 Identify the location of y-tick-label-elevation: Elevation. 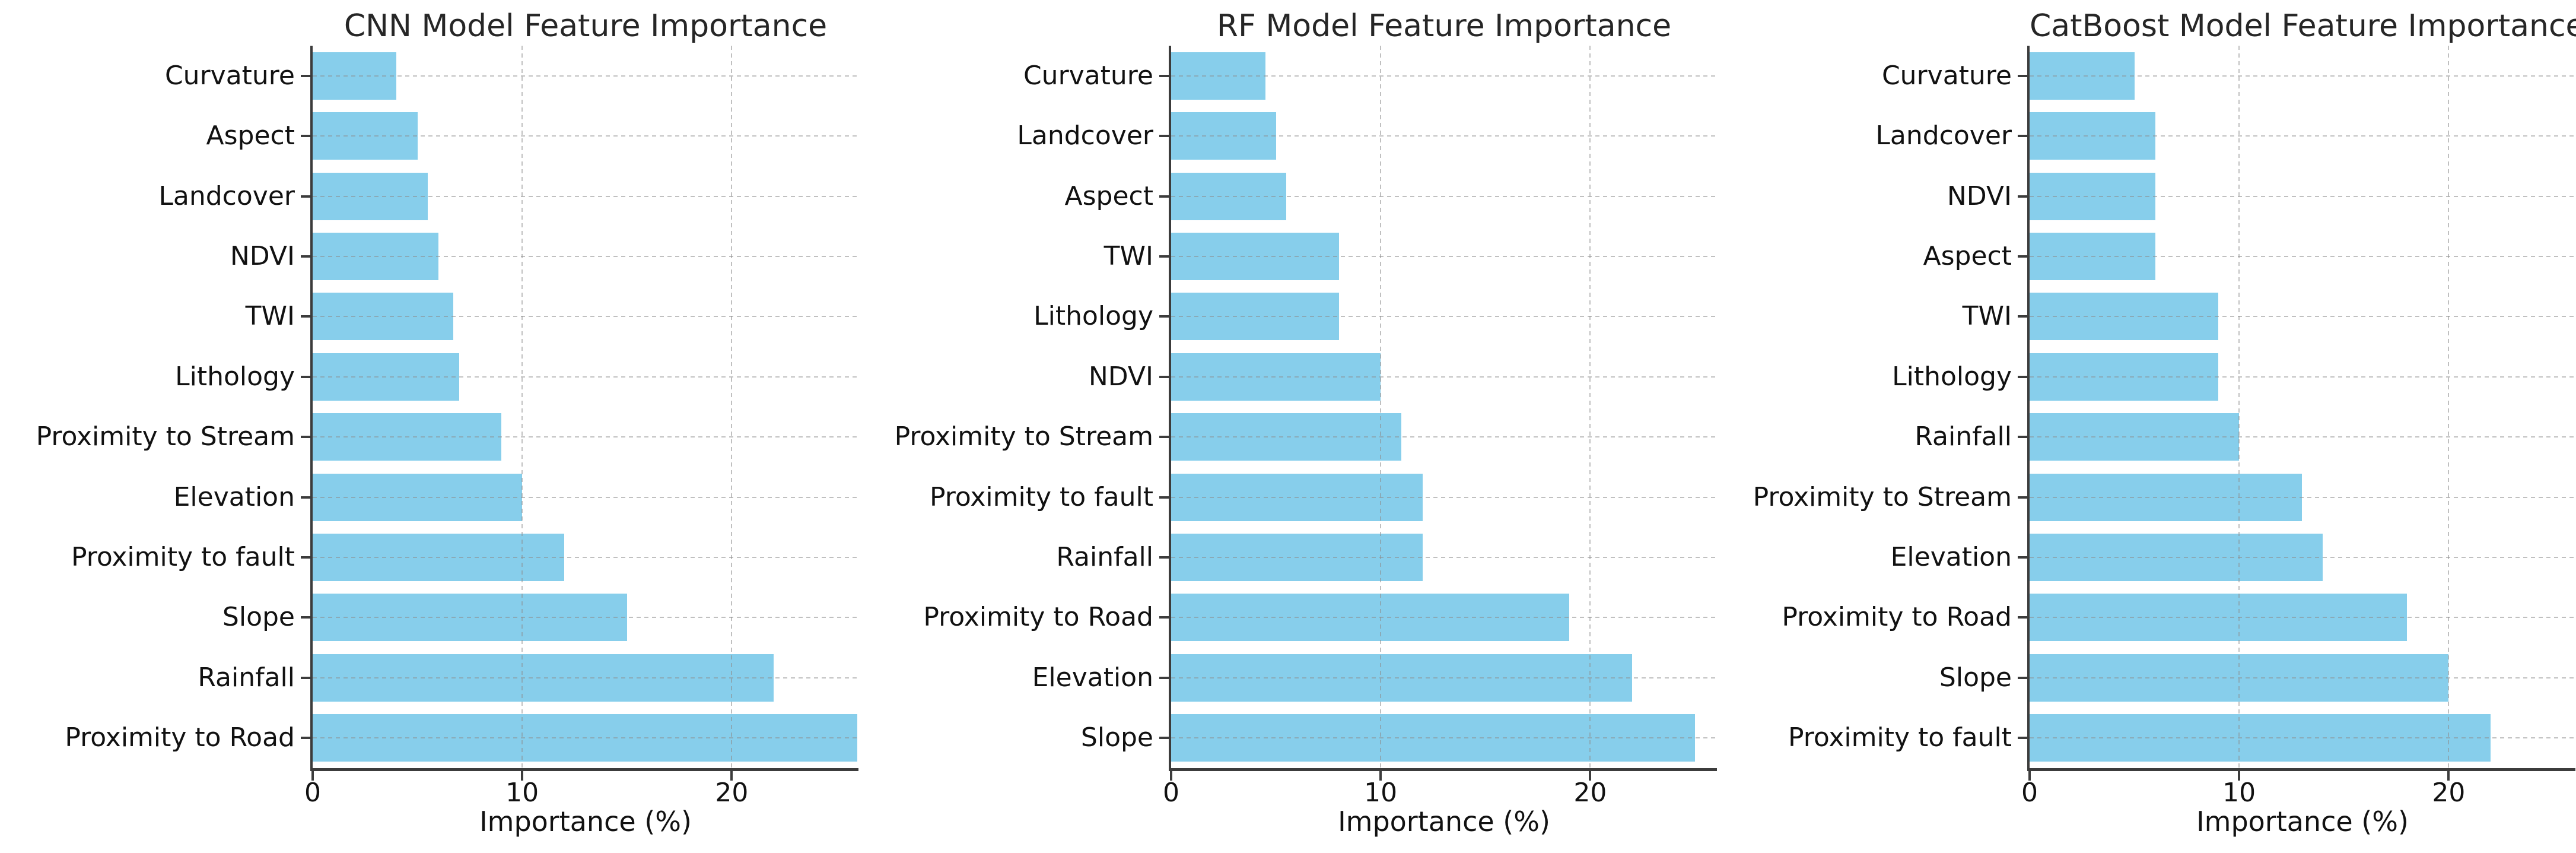
(234, 496).